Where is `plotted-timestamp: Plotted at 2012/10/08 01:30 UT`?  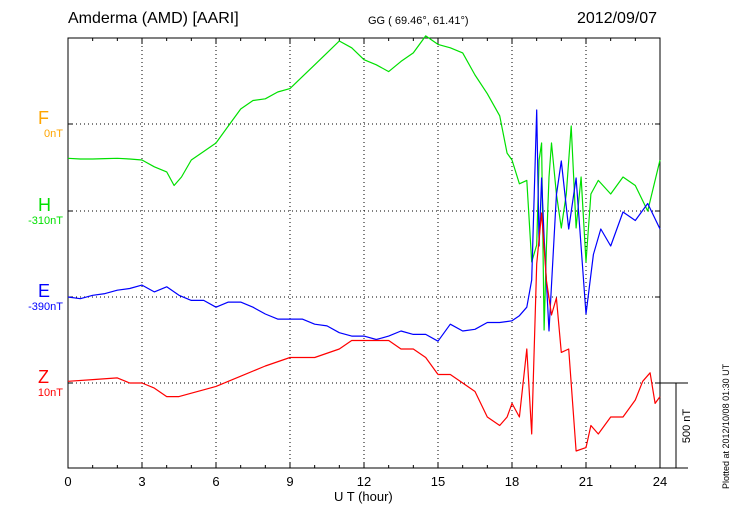
plotted-timestamp: Plotted at 2012/10/08 01:30 UT is located at coordinates (725, 426).